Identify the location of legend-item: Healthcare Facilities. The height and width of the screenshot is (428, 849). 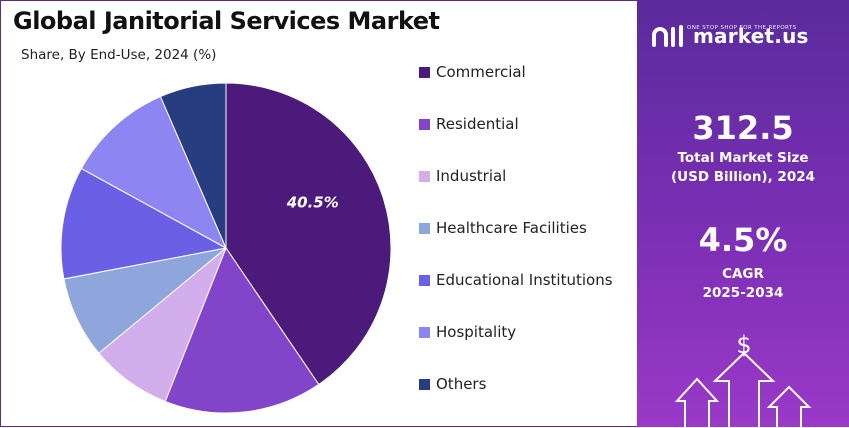
(503, 228).